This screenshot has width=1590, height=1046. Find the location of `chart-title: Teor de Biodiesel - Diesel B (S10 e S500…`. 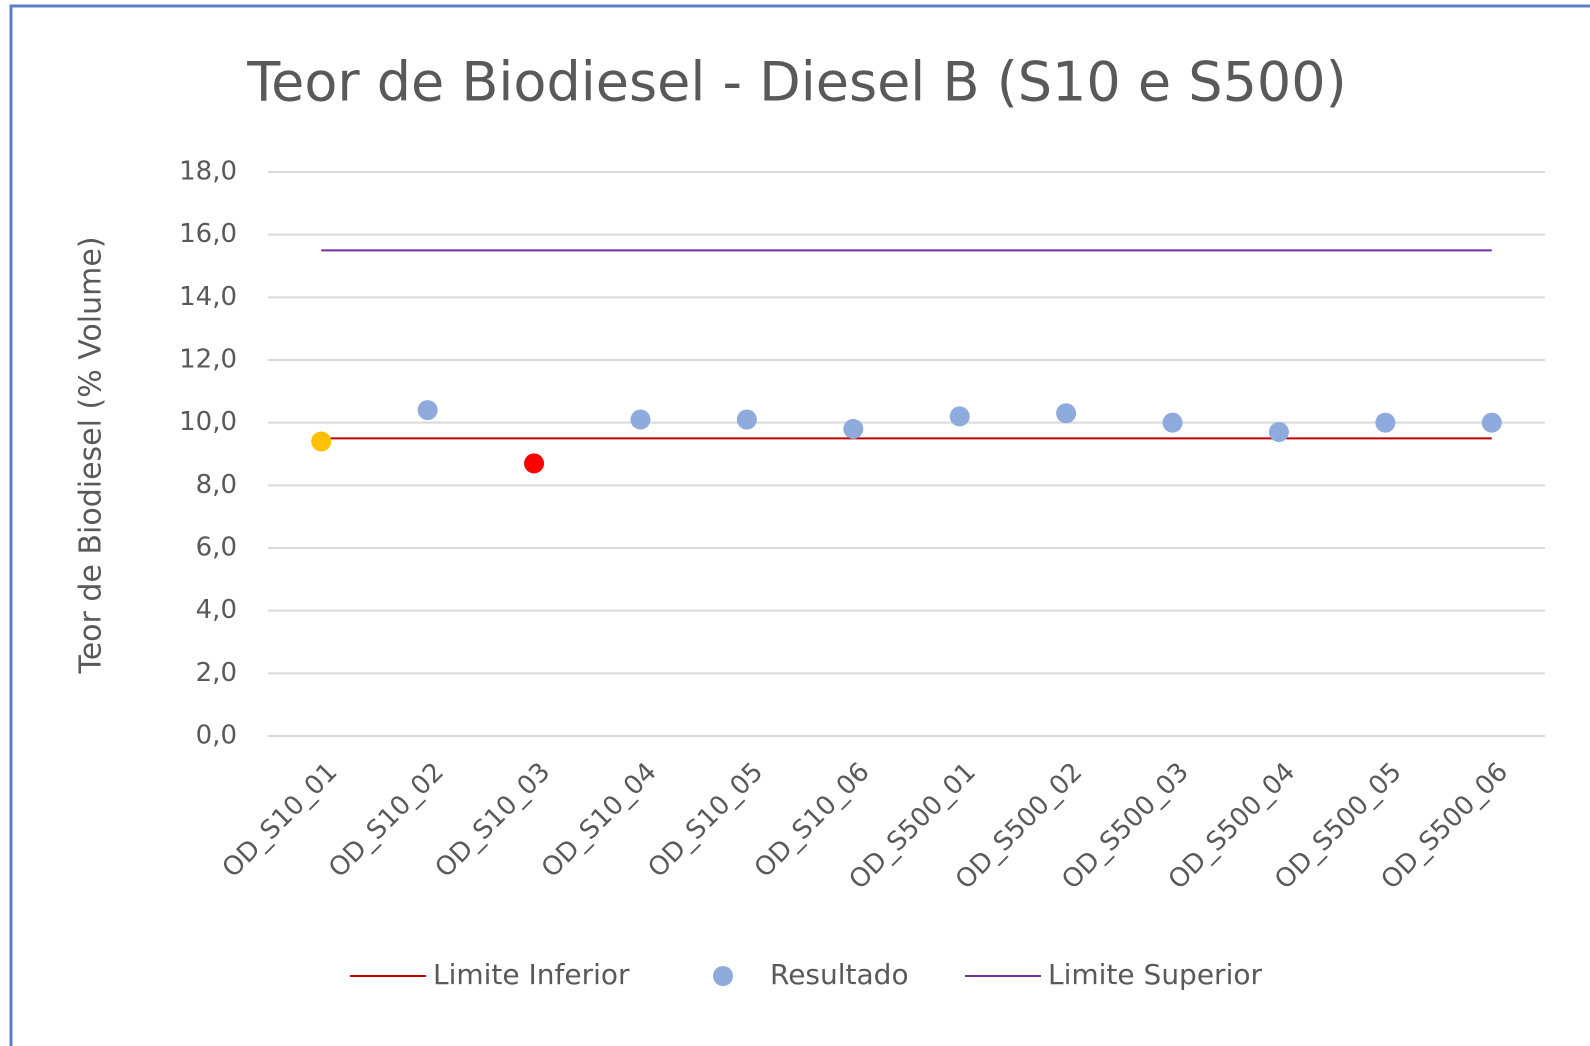

chart-title: Teor de Biodiesel - Diesel B (S10 e S500… is located at coordinates (796, 82).